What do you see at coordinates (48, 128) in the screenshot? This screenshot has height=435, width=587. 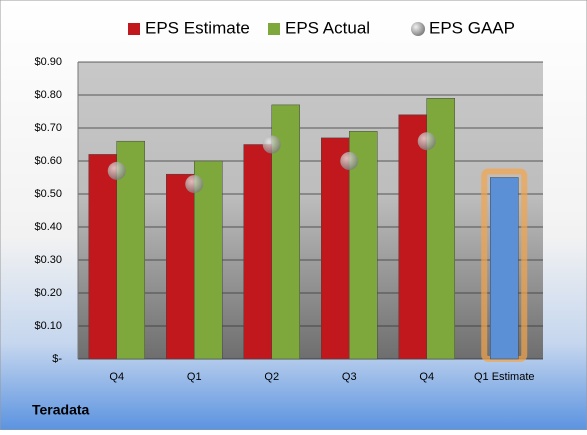 I see `y-tick-label: $0.70` at bounding box center [48, 128].